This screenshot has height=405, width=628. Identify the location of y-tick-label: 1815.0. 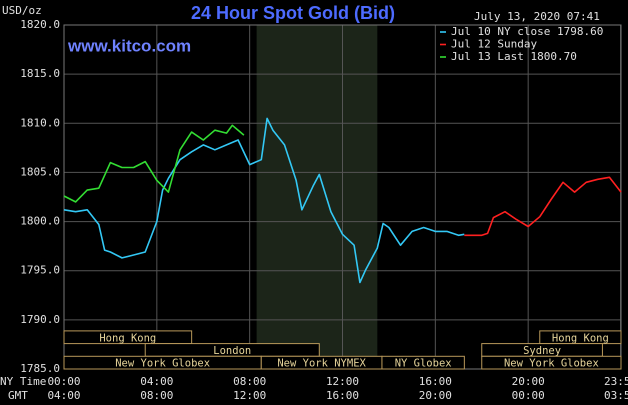
(40, 73).